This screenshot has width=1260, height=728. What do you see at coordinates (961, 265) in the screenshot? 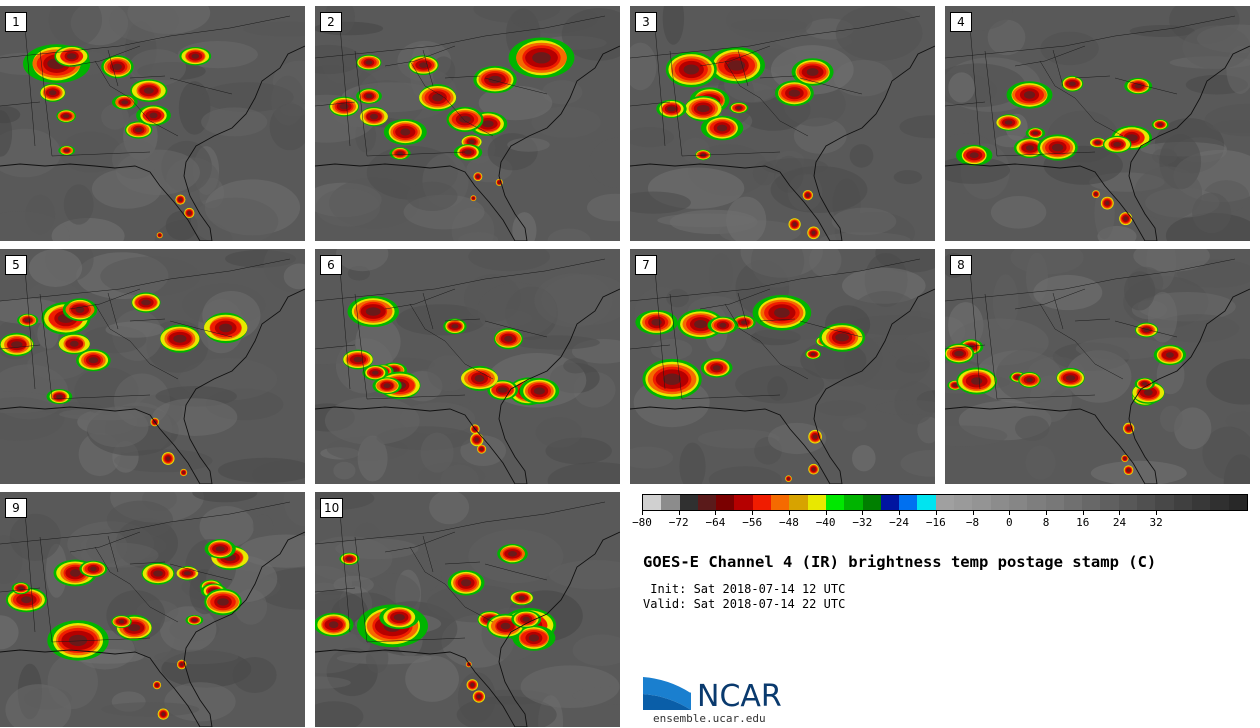
I see `member-label: 8` at bounding box center [961, 265].